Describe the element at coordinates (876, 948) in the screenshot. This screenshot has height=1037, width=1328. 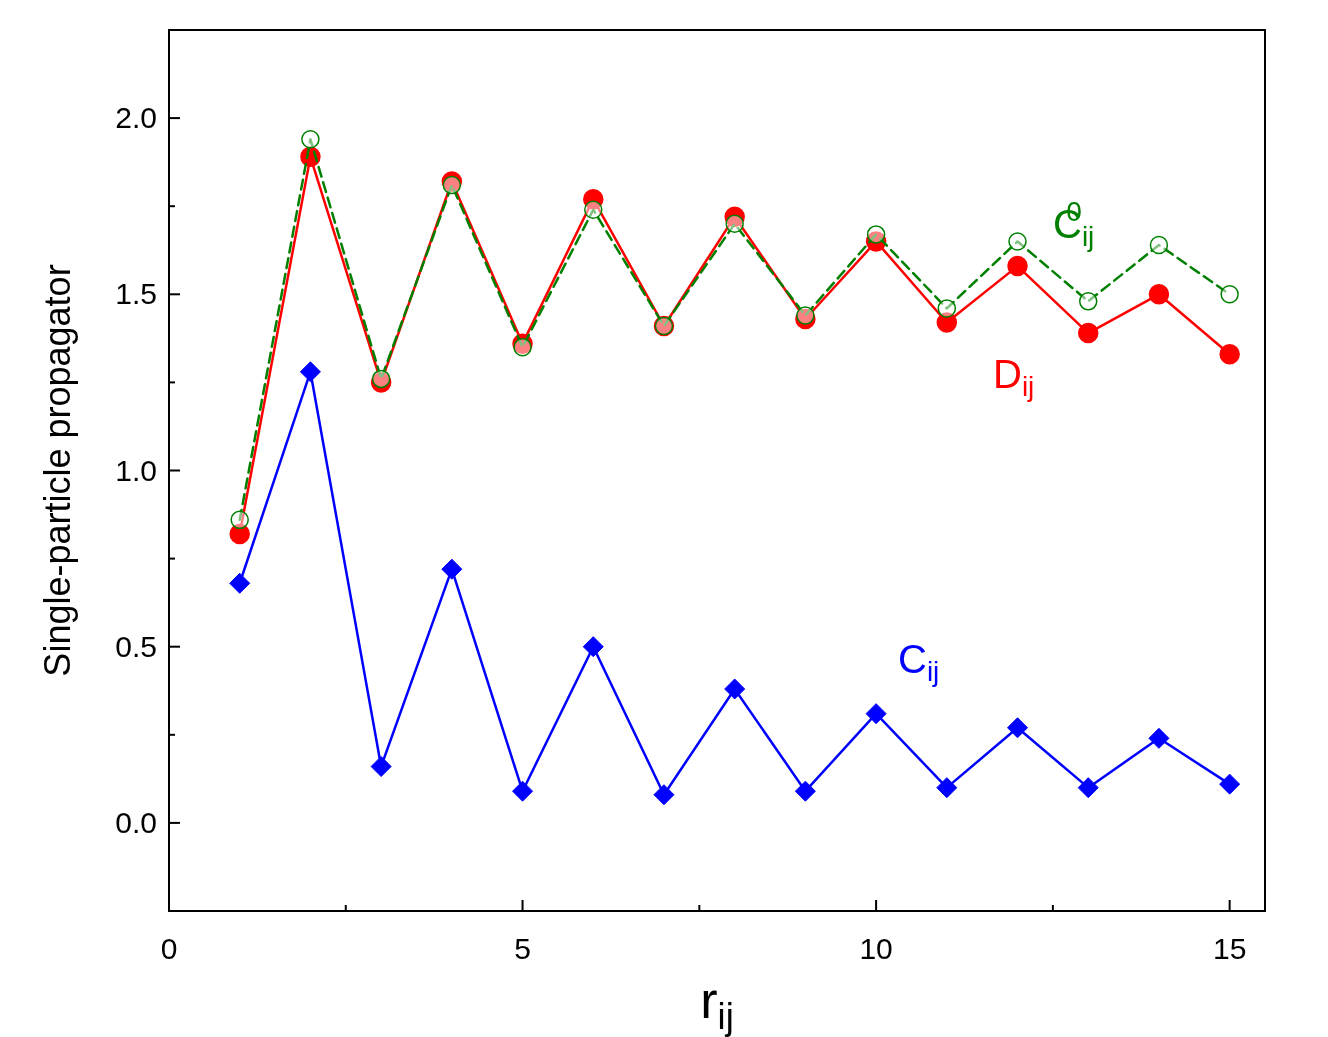
I see `x-tick-label: 10` at that location.